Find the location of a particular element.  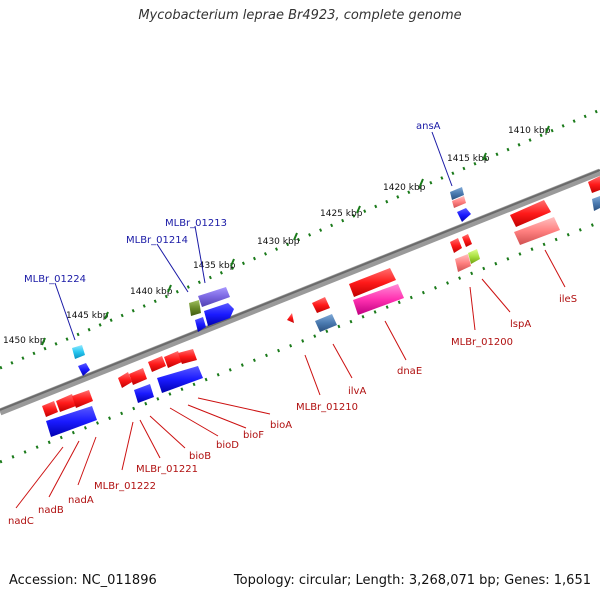

label-ilvA: ilvA is located at coordinates (357, 391).